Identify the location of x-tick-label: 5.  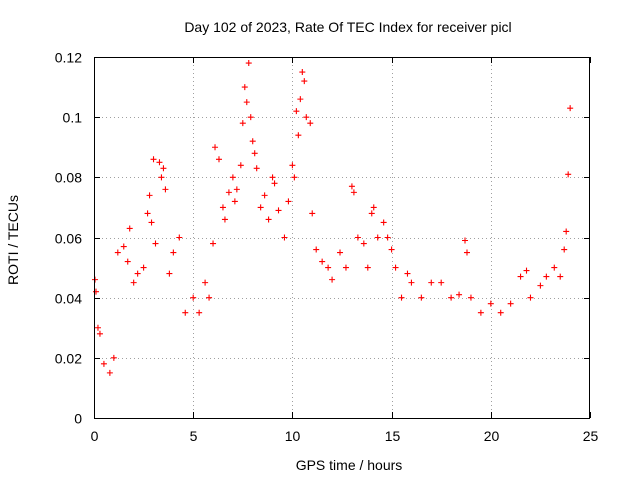
(194, 436).